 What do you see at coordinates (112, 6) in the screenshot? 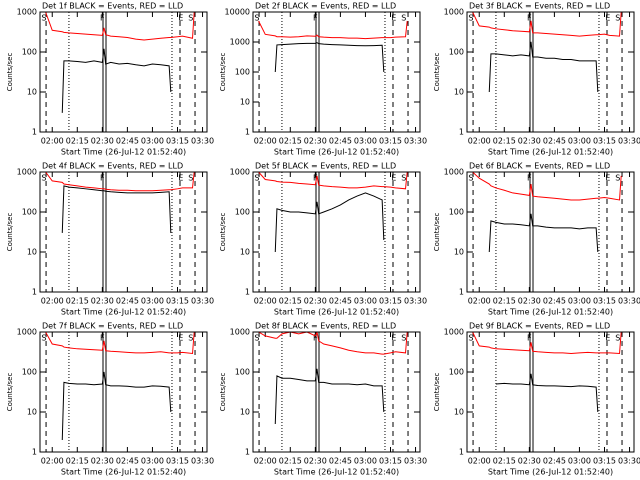
I see `chart-title: Det 1f BLACK = Events, RED = LLD` at bounding box center [112, 6].